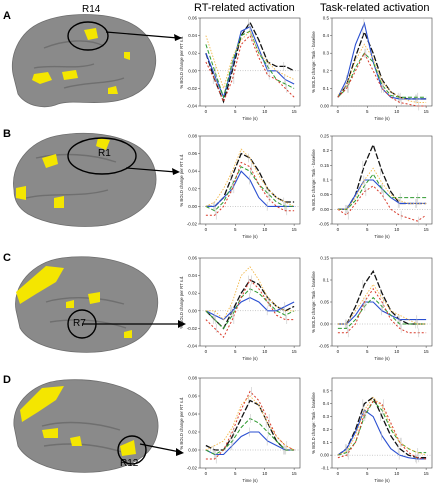 The width and height of the screenshot is (440, 490). What do you see at coordinates (295, 351) in the screenshot?
I see `chart-c-rt-xtick-label: 15` at bounding box center [295, 351].